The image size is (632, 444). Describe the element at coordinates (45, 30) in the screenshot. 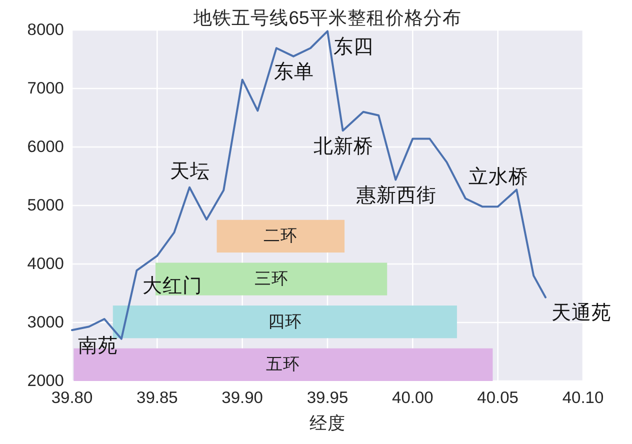

I see `y-tick-label: 8000` at that location.